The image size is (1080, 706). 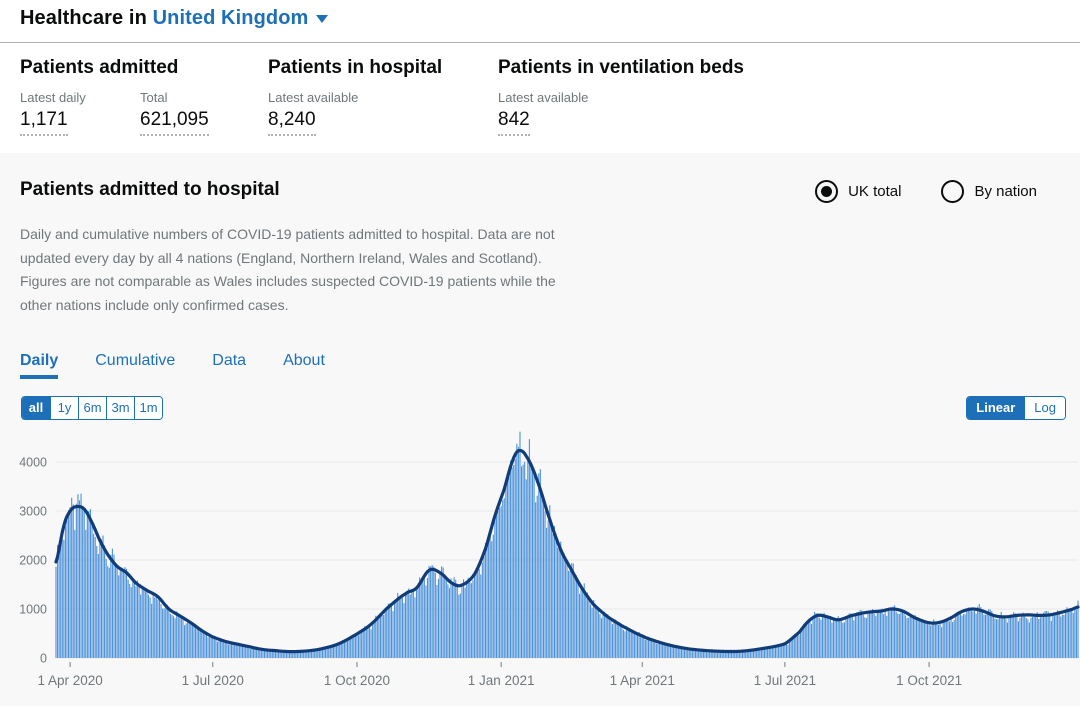 I want to click on stat-label: Latest daily, so click(x=53, y=97).